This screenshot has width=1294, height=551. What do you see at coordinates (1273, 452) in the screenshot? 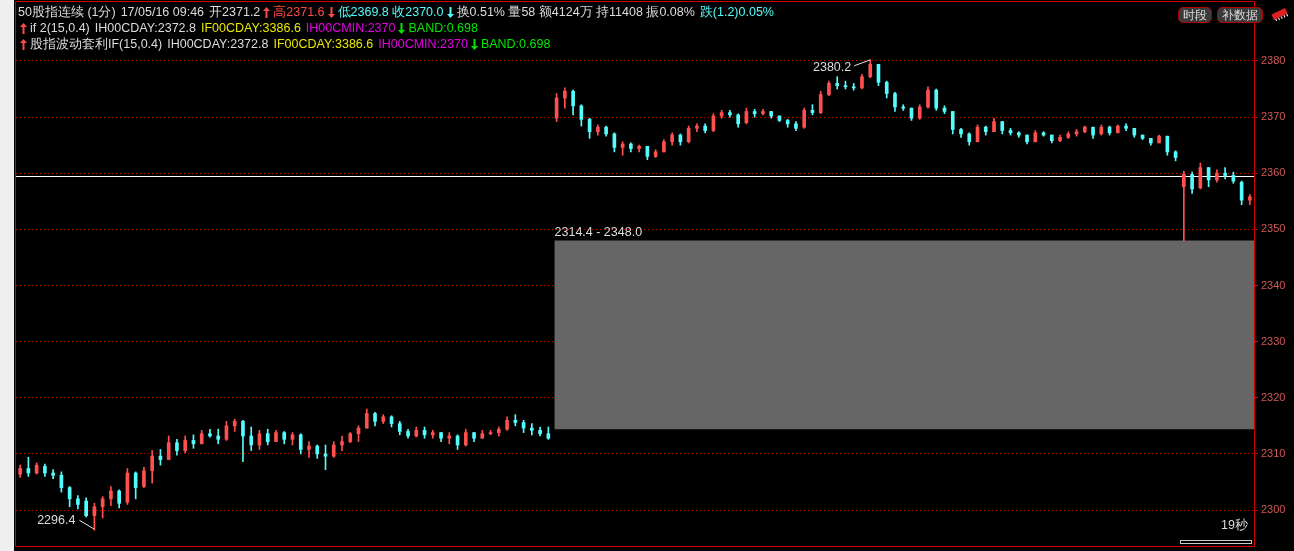
I see `y-tick-label: 2310` at bounding box center [1273, 452].